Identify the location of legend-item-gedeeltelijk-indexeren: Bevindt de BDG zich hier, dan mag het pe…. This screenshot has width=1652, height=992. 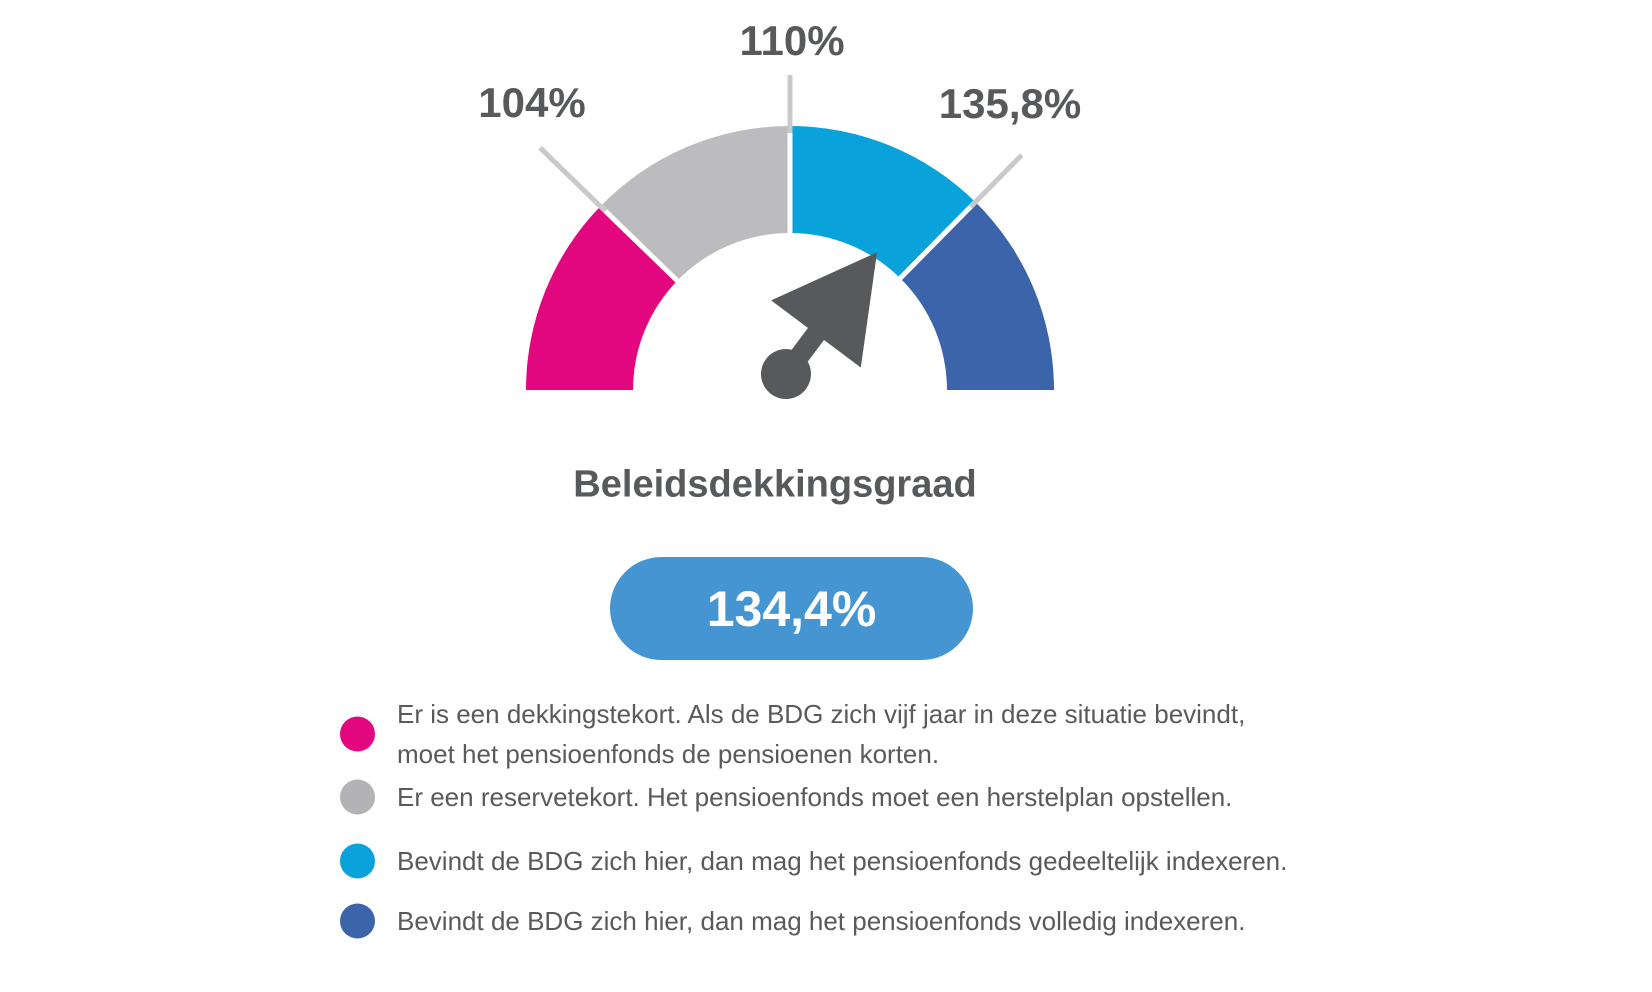
(813, 861).